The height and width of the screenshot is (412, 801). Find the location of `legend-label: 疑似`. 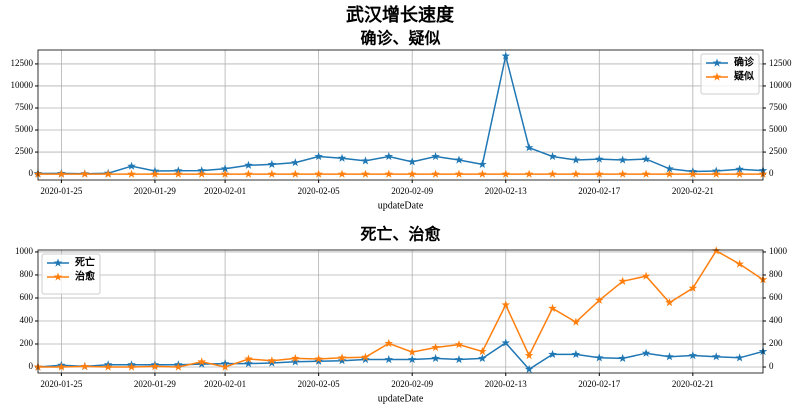

legend-label: 疑似 is located at coordinates (744, 75).